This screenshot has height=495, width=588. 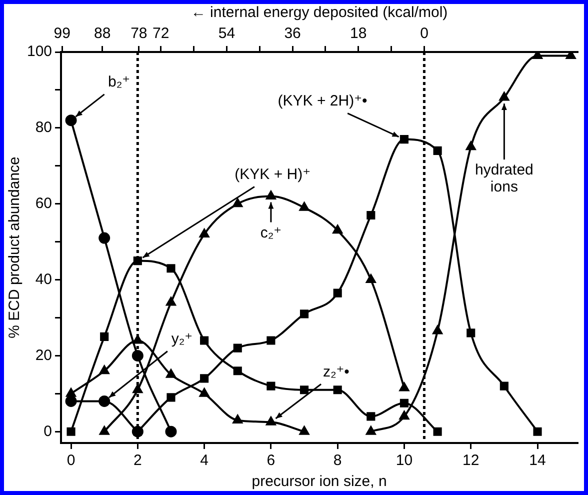 What do you see at coordinates (292, 33) in the screenshot?
I see `x2-tick-label: 36` at bounding box center [292, 33].